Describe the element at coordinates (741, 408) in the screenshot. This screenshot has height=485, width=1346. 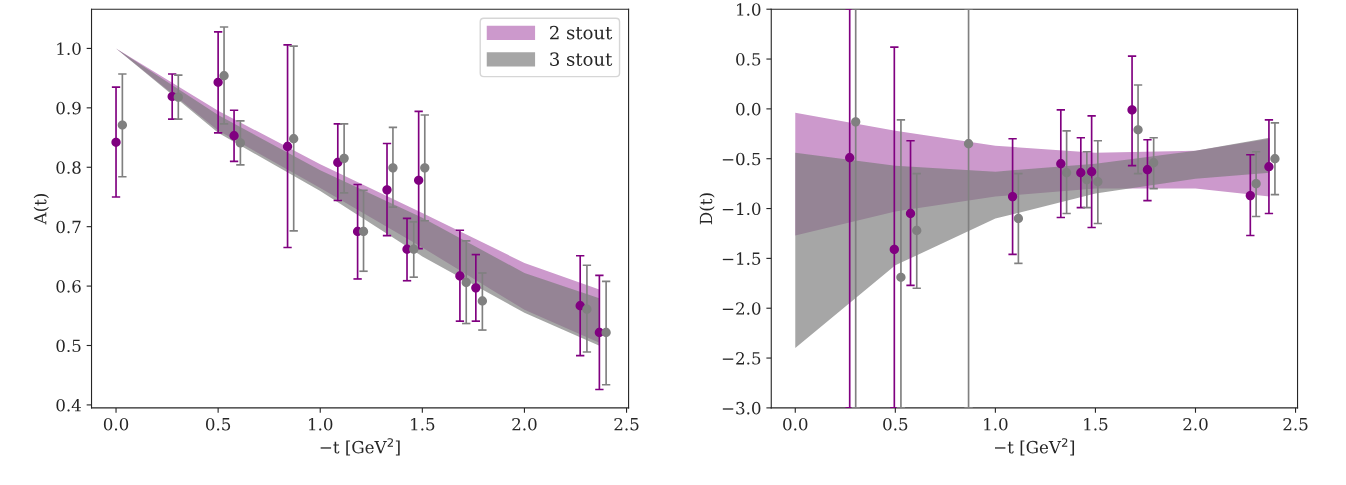
I see `y-tick-label: −3.0` at that location.